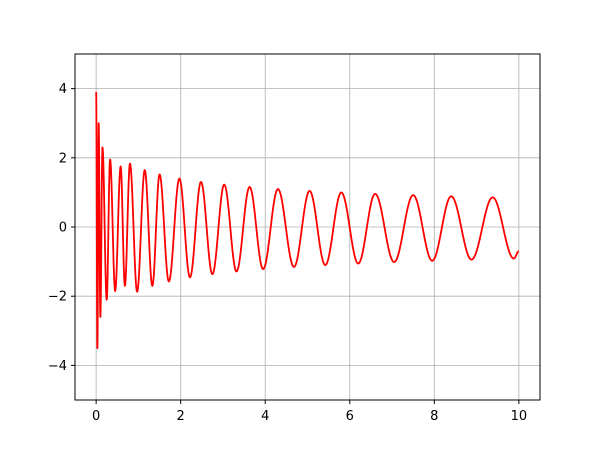 The height and width of the screenshot is (450, 600). Describe the element at coordinates (63, 89) in the screenshot. I see `y-tick-label: 4` at that location.